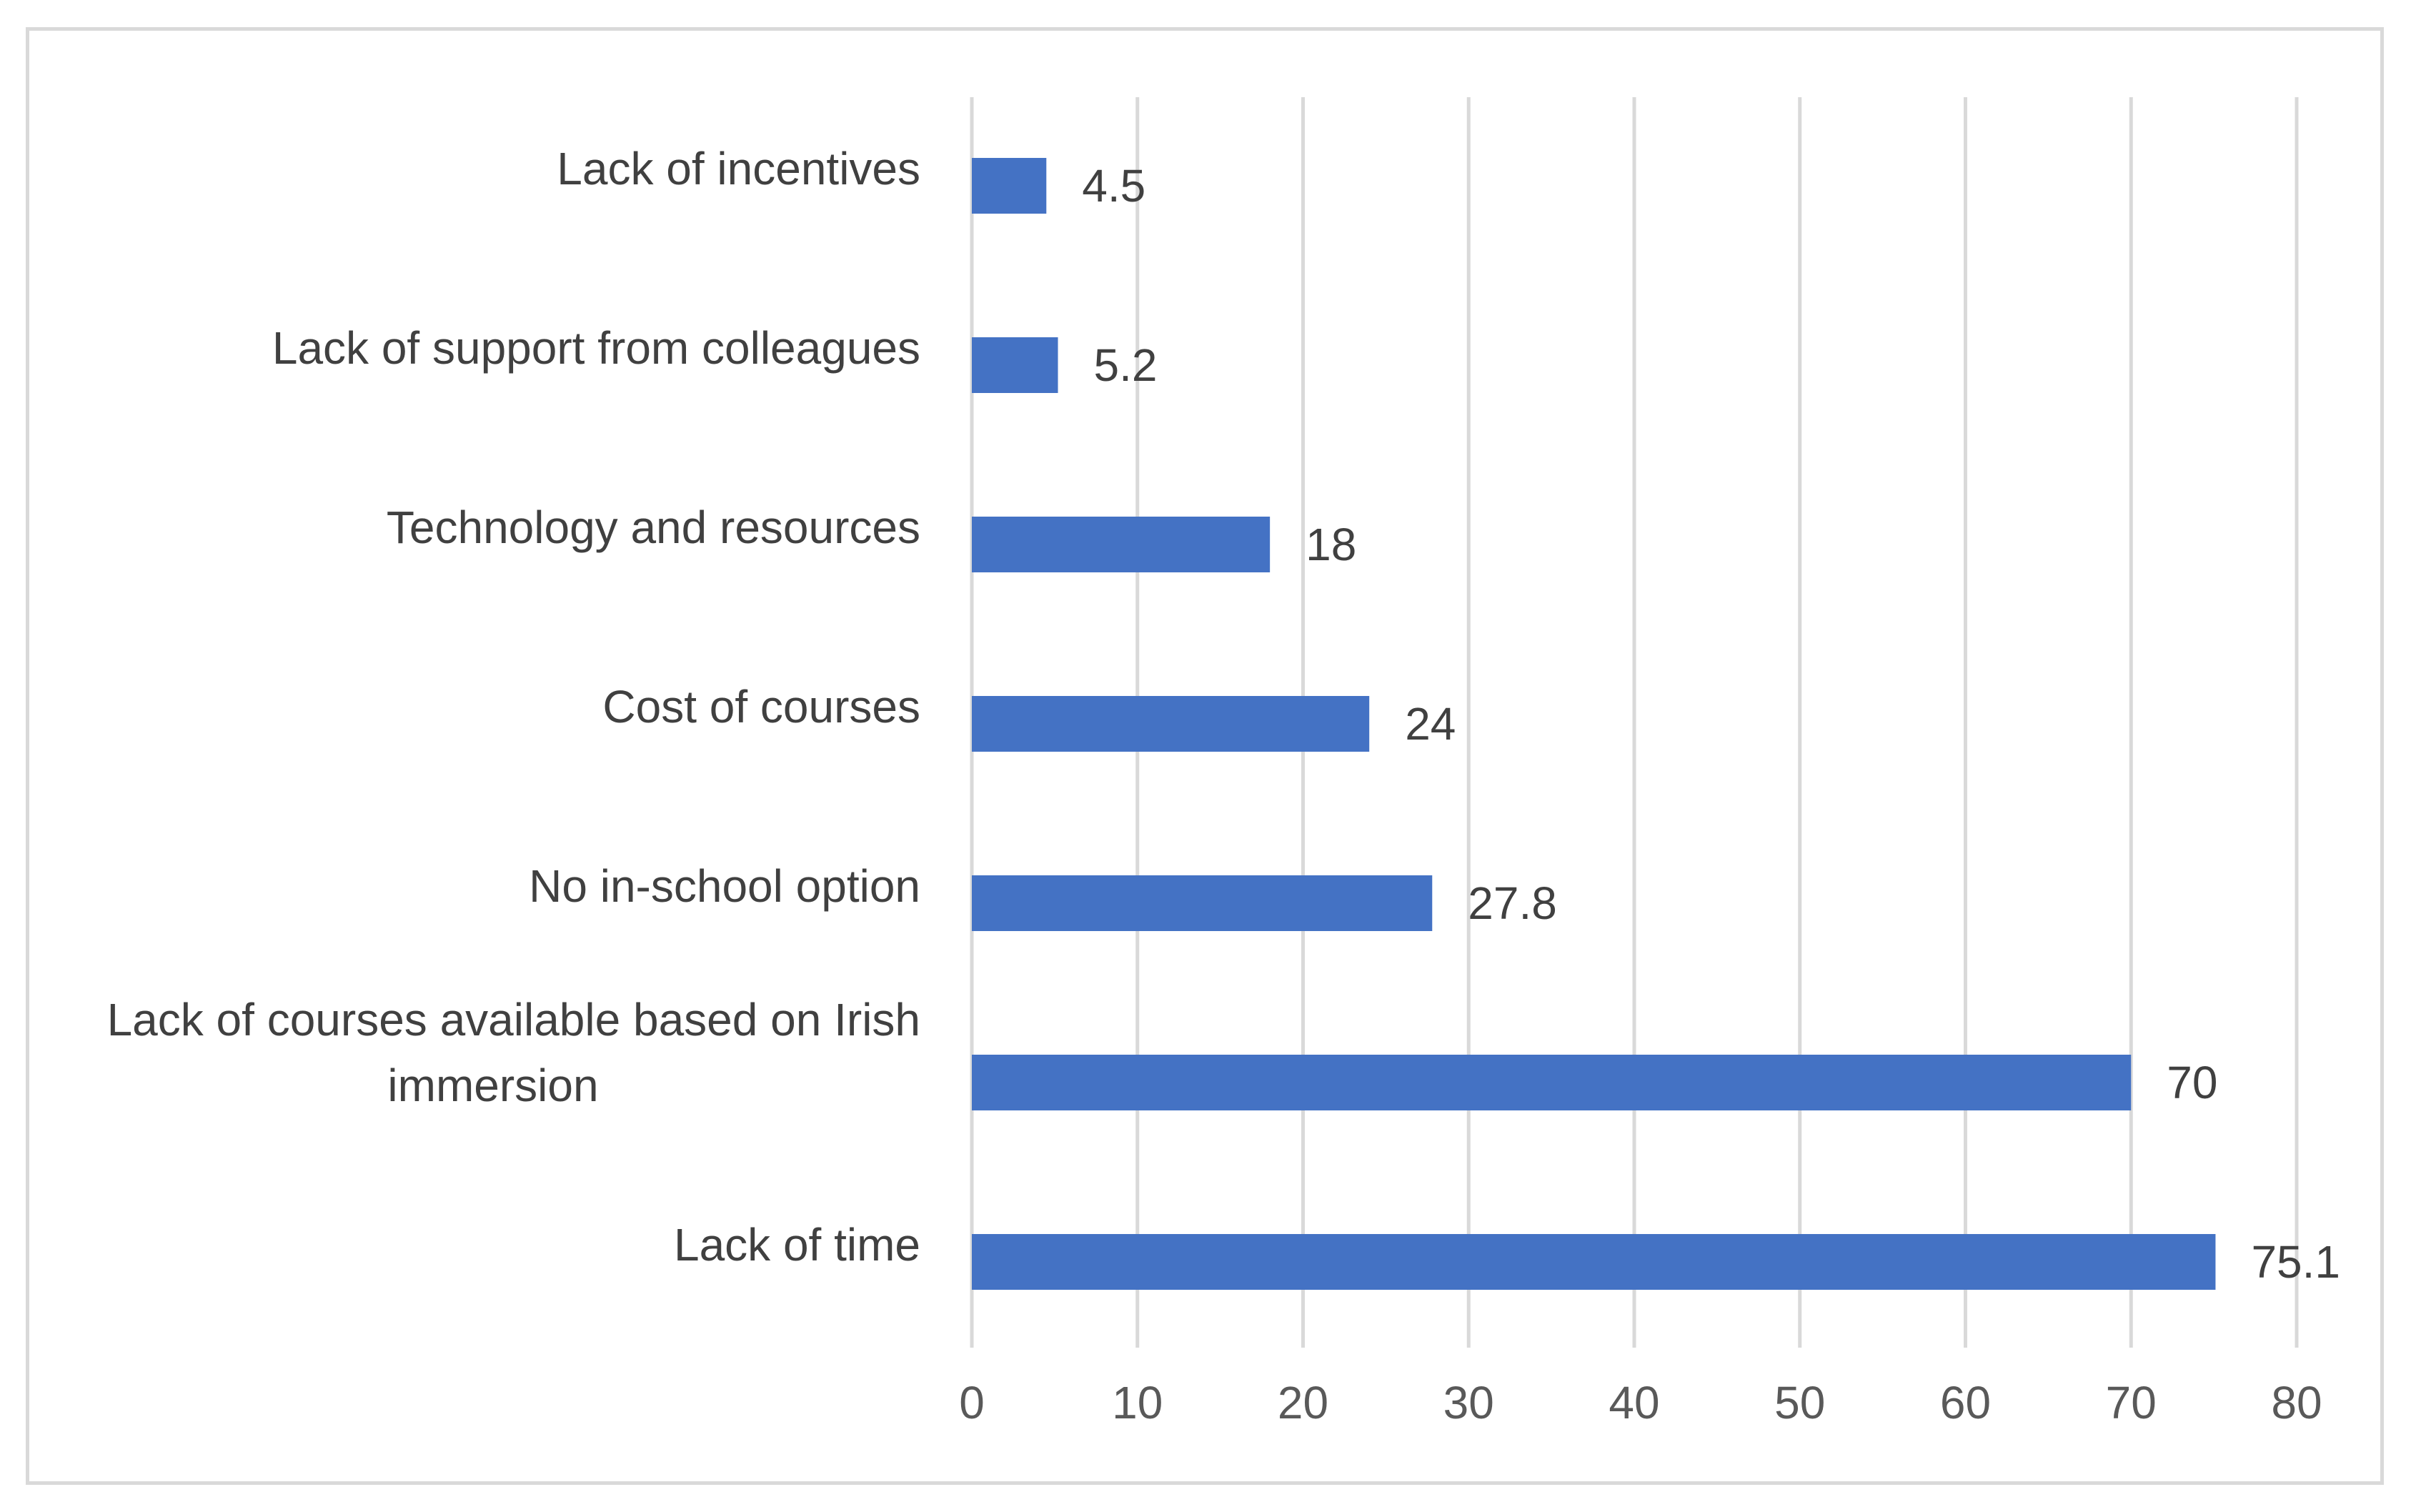  I want to click on category-label: Technology and resources, so click(653, 528).